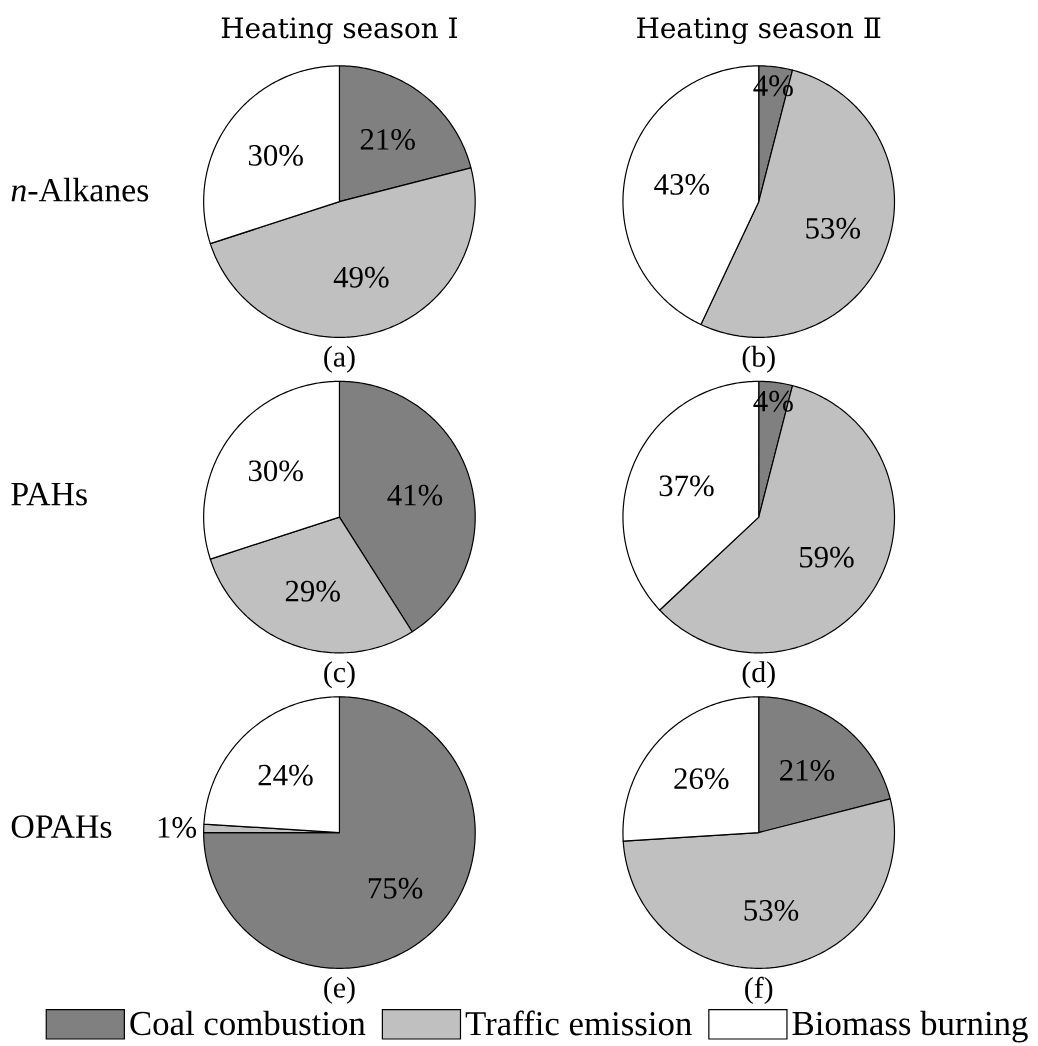 The height and width of the screenshot is (1046, 1038). What do you see at coordinates (910, 1026) in the screenshot?
I see `legend-label: Biomass burning` at bounding box center [910, 1026].